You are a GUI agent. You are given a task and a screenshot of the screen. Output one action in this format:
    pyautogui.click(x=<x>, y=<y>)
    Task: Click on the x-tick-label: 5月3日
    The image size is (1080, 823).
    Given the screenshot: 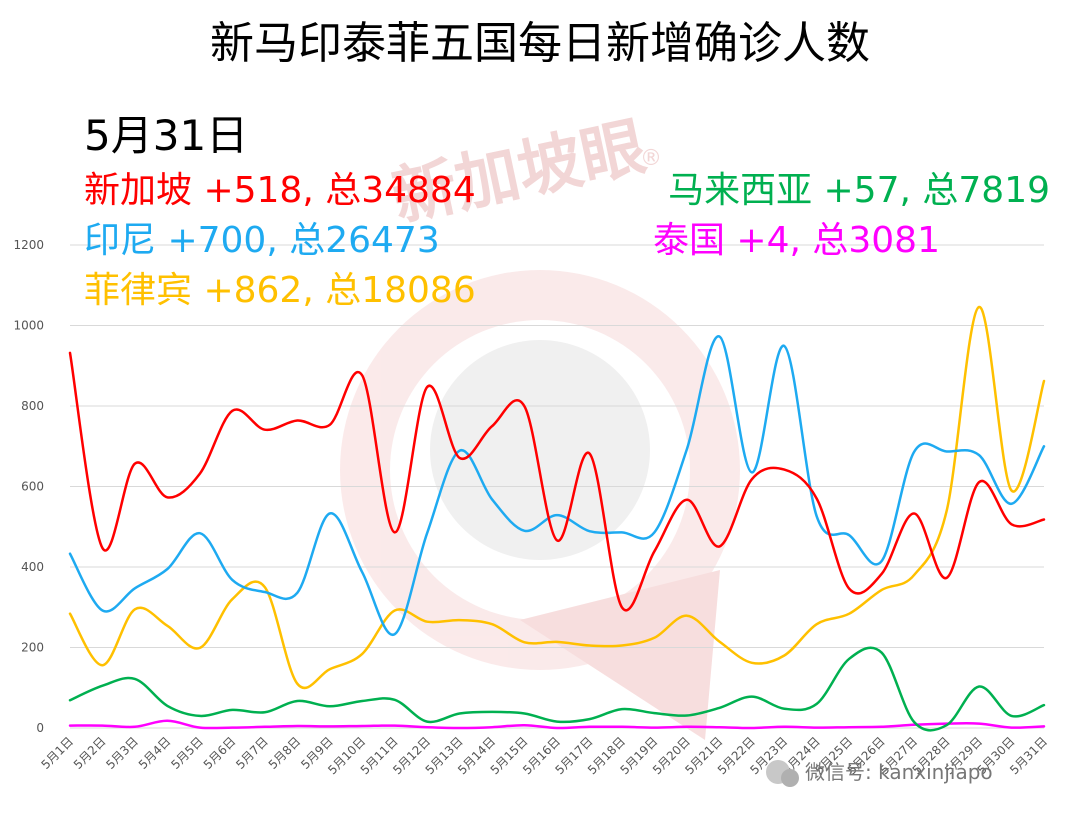 What is the action you would take?
    pyautogui.click(x=122, y=753)
    